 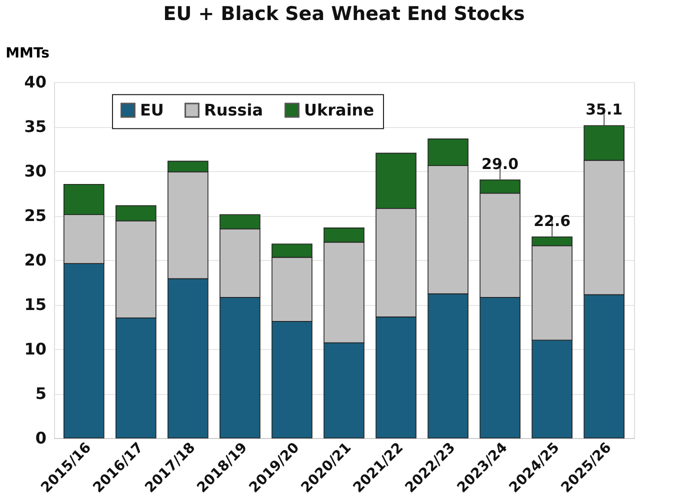 What do you see at coordinates (344, 14) in the screenshot?
I see `chart-title: EU + Black Sea Wheat End Stocks` at bounding box center [344, 14].